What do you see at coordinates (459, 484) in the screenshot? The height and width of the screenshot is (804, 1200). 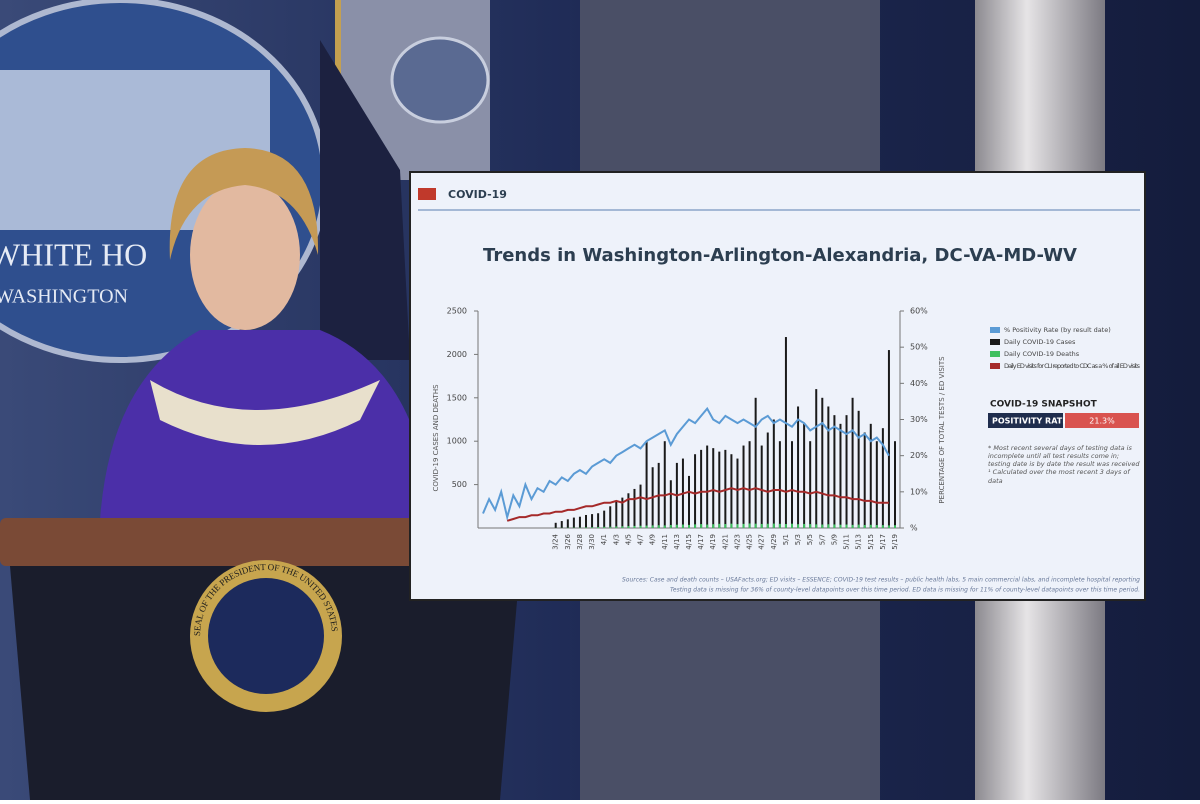 I see `y-tick-label: 500` at bounding box center [459, 484].